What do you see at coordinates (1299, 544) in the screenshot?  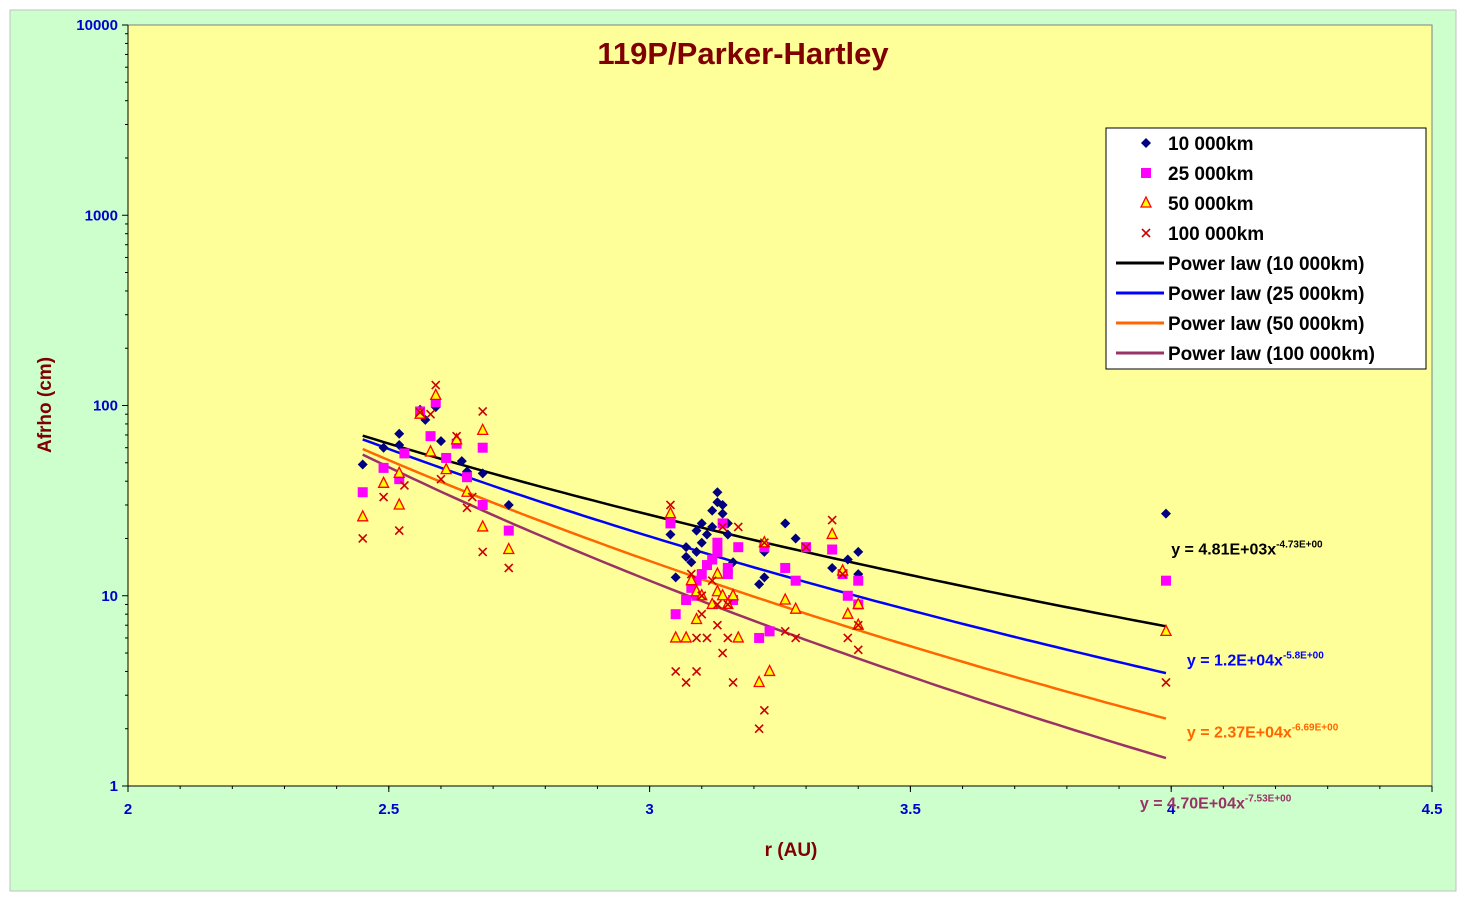 I see `trend-equation-exponent: -4.73E+00` at bounding box center [1299, 544].